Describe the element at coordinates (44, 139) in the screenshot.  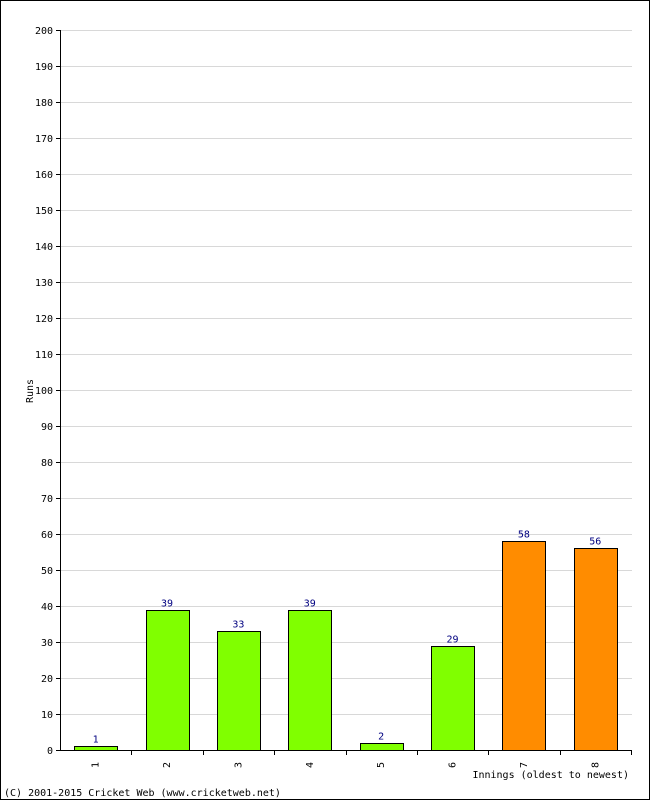
I see `y-tick-label-170: 170` at that location.